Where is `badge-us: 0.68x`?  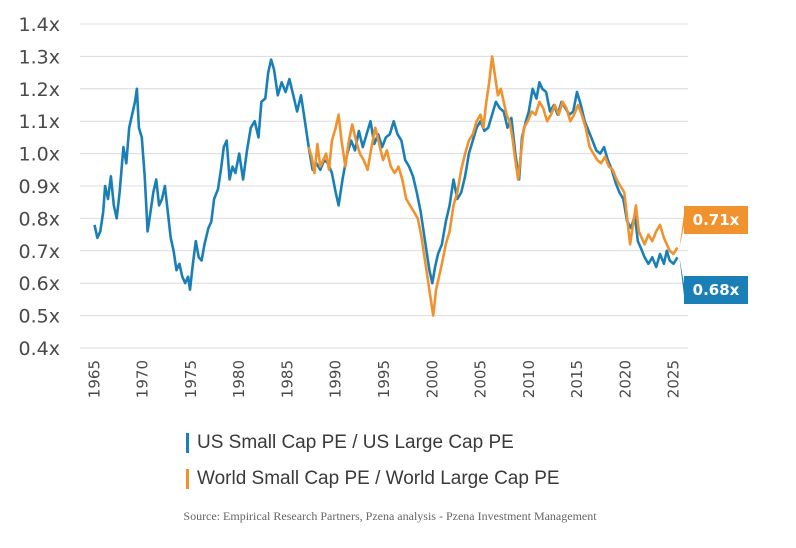
badge-us: 0.68x is located at coordinates (713, 280).